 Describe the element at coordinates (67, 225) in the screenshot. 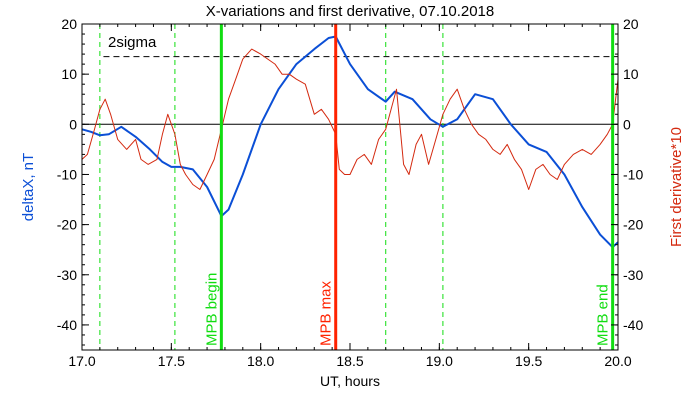

I see `y-tick-label-left-4: -20` at that location.